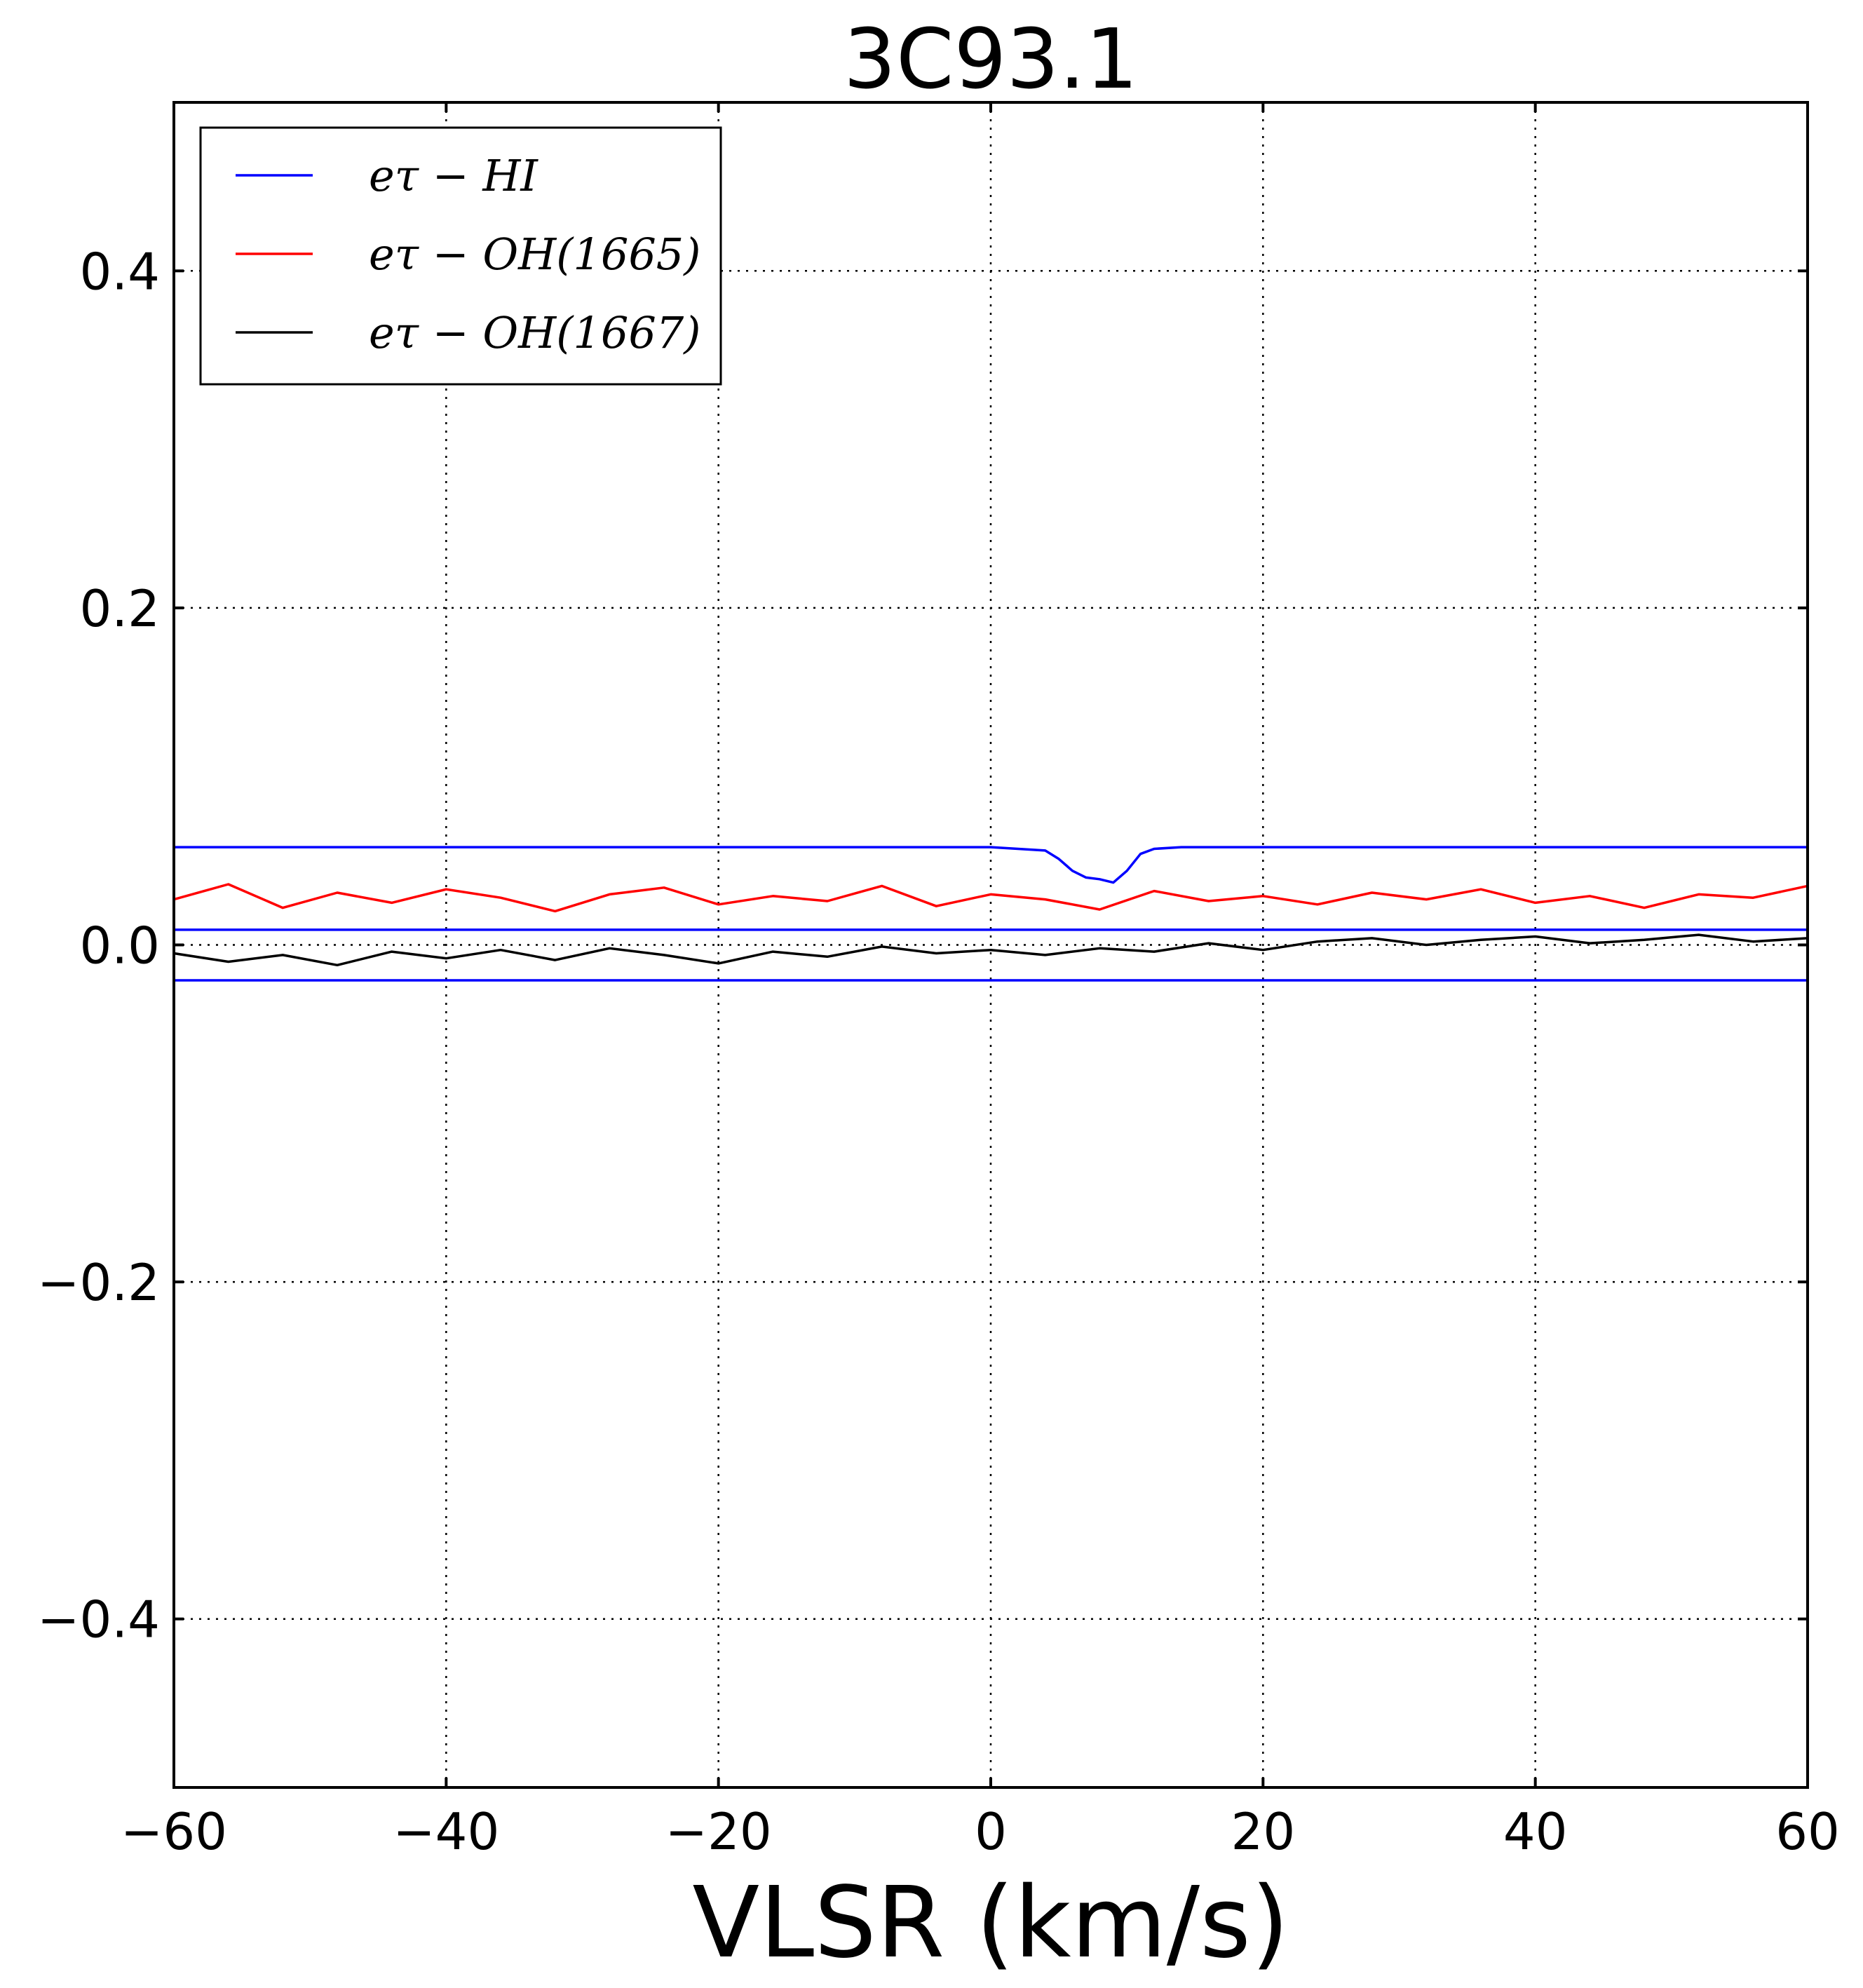 This screenshot has width=1863, height=1988. Describe the element at coordinates (119, 271) in the screenshot. I see `y-tick-label: 0.4` at that location.